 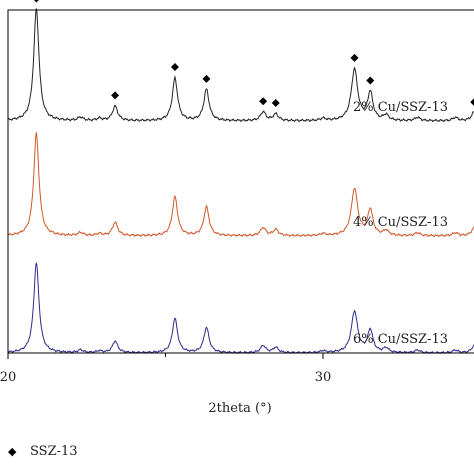 I want to click on series-label-1: 2% Cu/SSZ-13, so click(x=400, y=107).